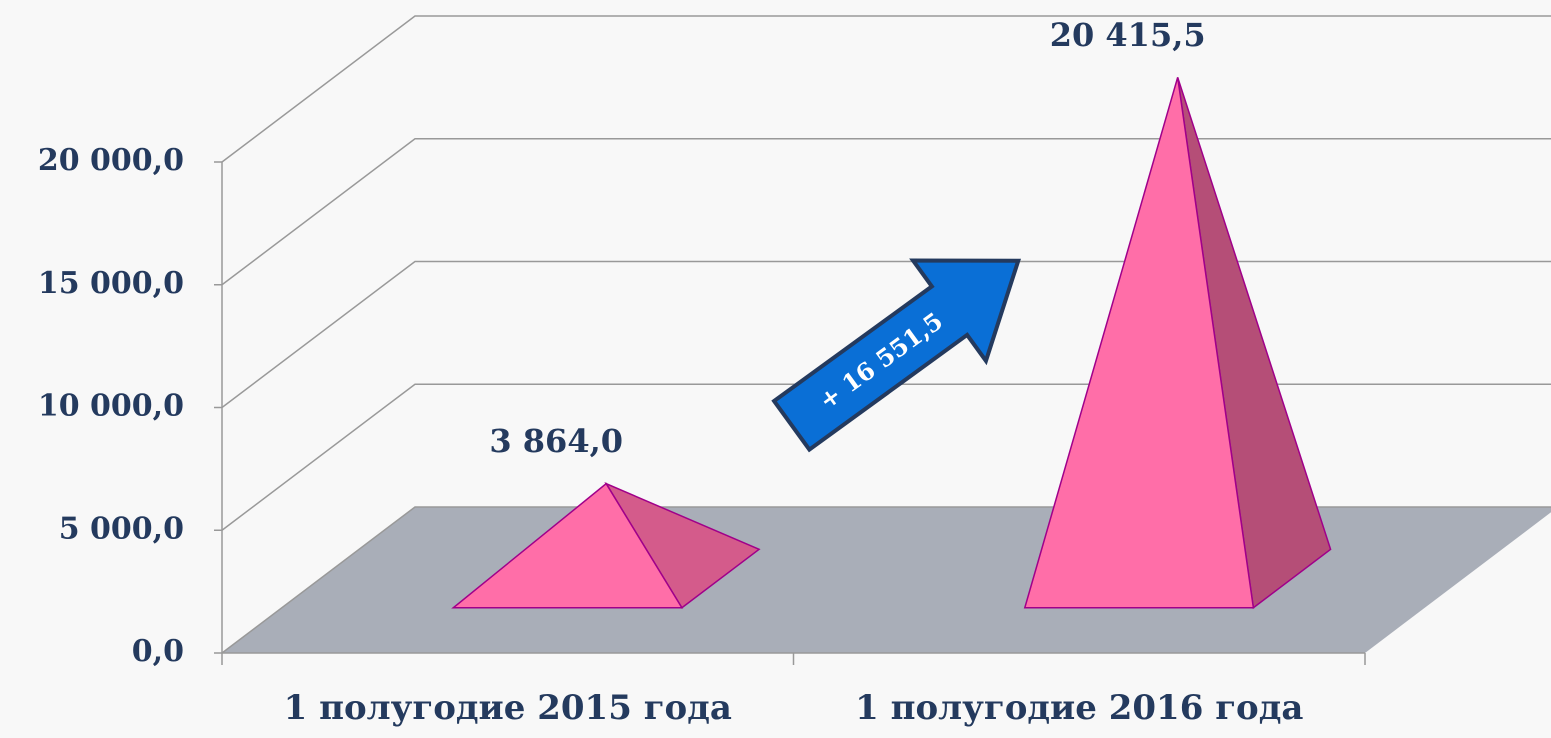 The height and width of the screenshot is (738, 1551). I want to click on value-label: 20 415,5, so click(1128, 35).